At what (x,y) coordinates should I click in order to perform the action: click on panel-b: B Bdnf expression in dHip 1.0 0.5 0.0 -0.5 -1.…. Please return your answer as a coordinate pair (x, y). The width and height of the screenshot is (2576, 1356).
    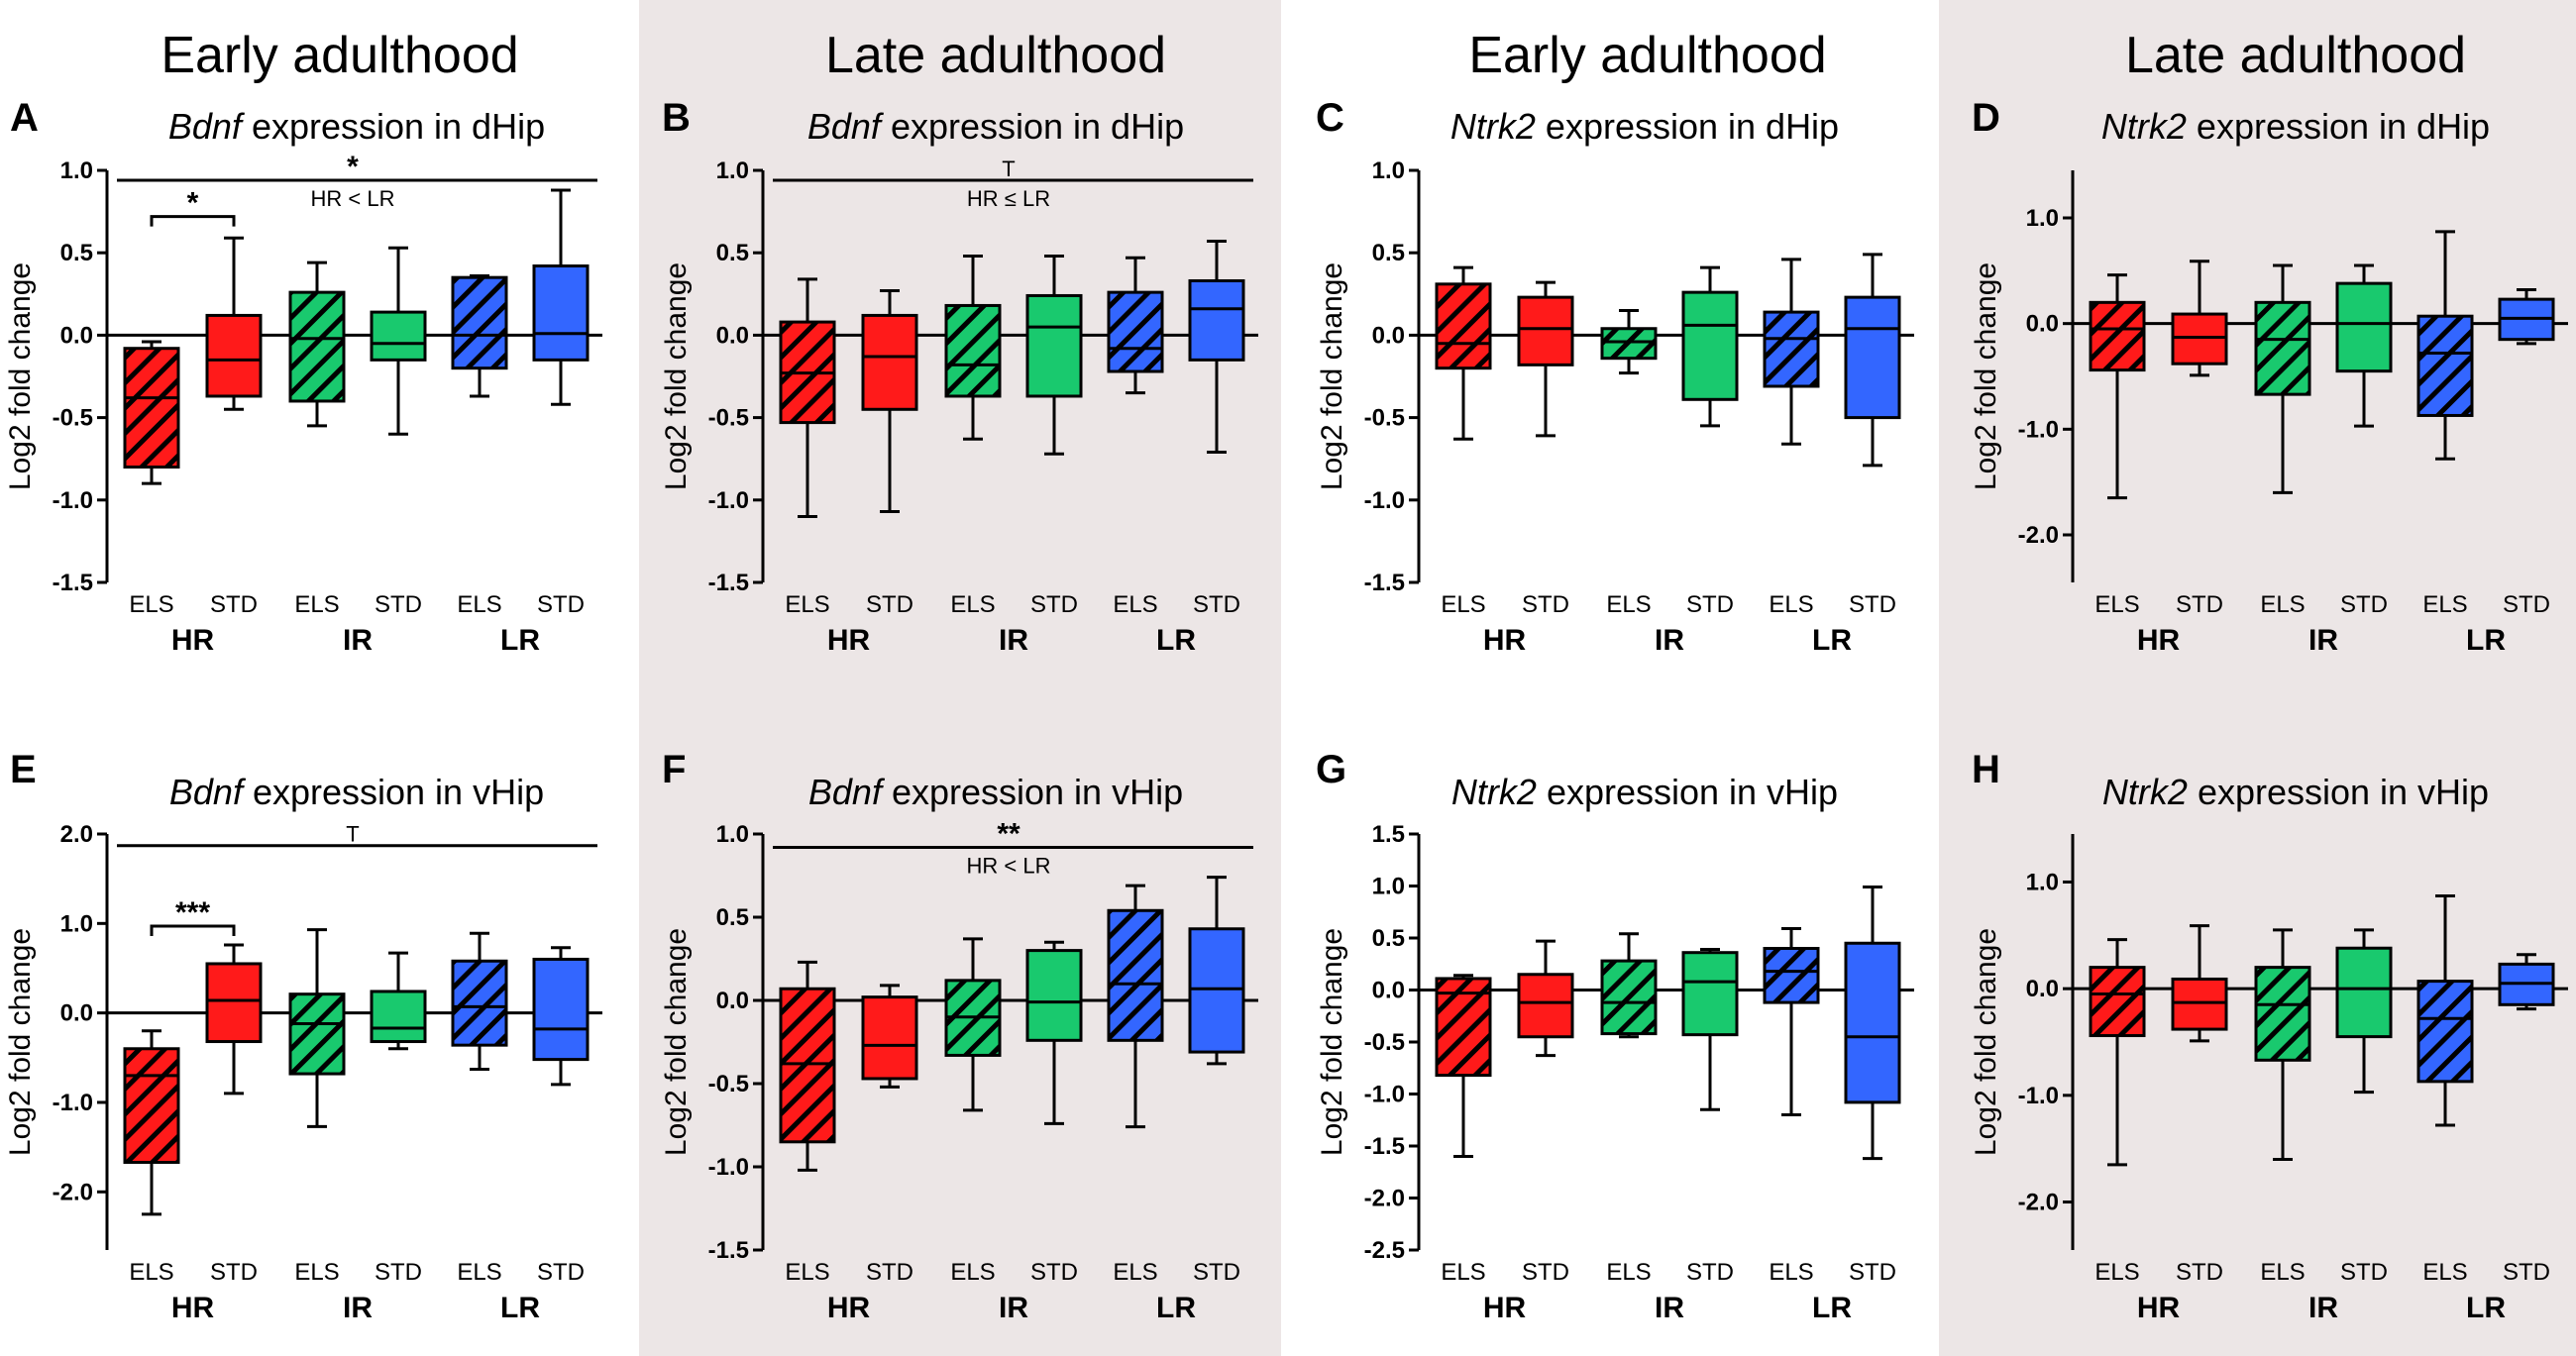
    Looking at the image, I should click on (959, 377).